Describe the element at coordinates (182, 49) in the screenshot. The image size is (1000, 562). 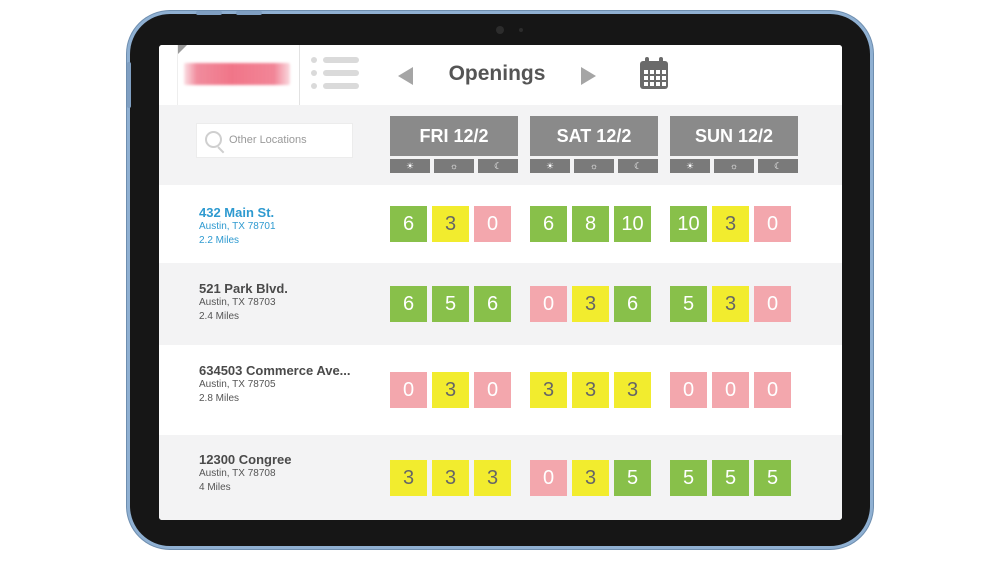
I see `corner-fold` at that location.